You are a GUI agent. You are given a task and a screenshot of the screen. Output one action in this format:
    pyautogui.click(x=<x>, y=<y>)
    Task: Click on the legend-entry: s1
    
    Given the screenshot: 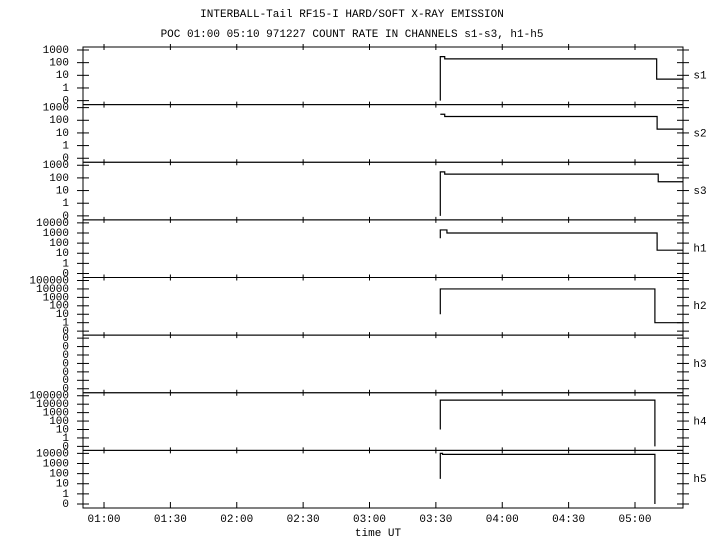 What is the action you would take?
    pyautogui.click(x=700, y=77)
    